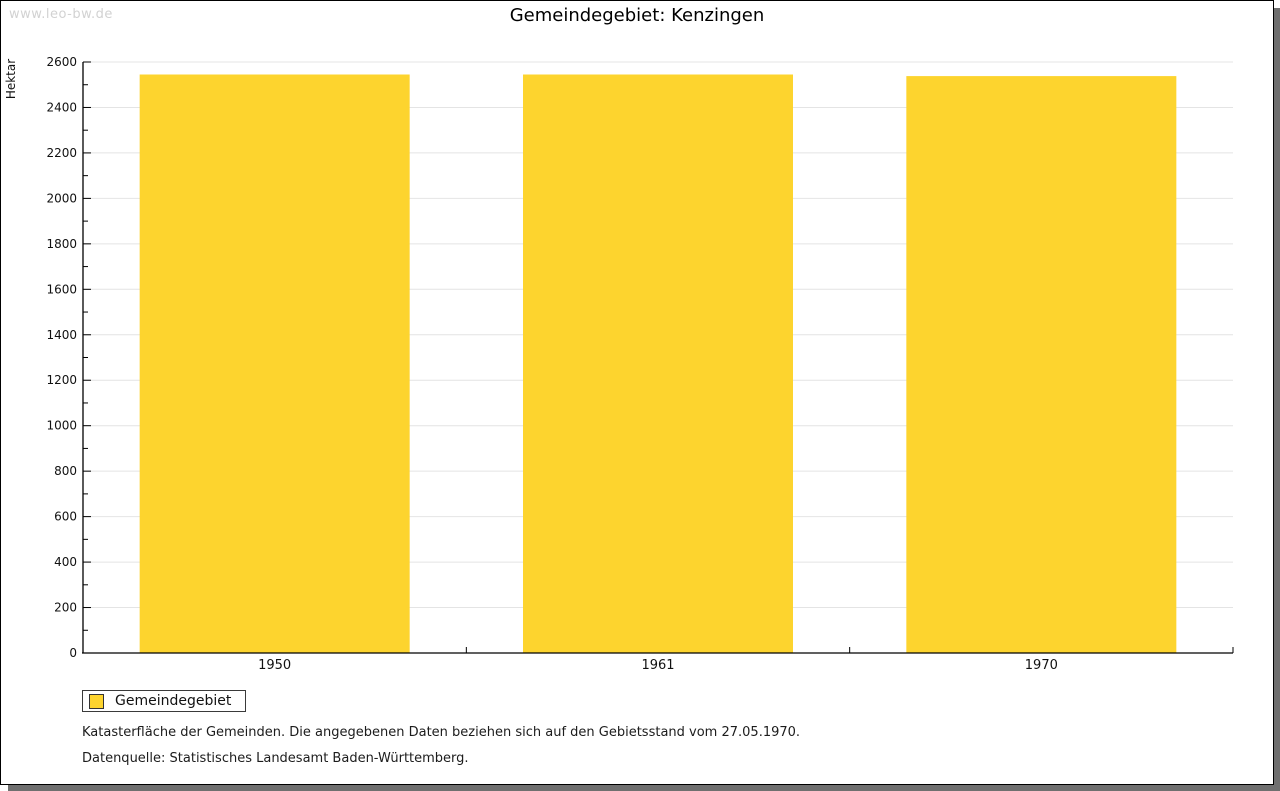  Describe the element at coordinates (11, 79) in the screenshot. I see `y-axis-title: Hektar` at that location.